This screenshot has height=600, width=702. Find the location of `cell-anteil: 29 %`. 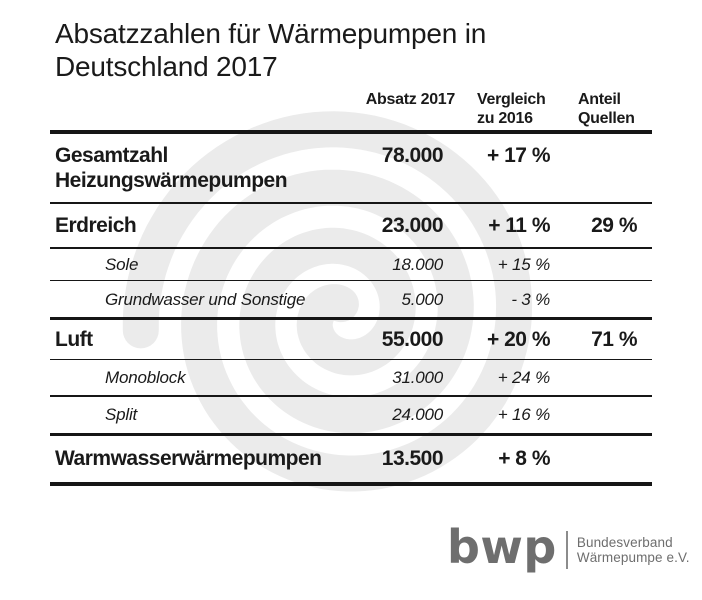

cell-anteil: 29 % is located at coordinates (614, 225).